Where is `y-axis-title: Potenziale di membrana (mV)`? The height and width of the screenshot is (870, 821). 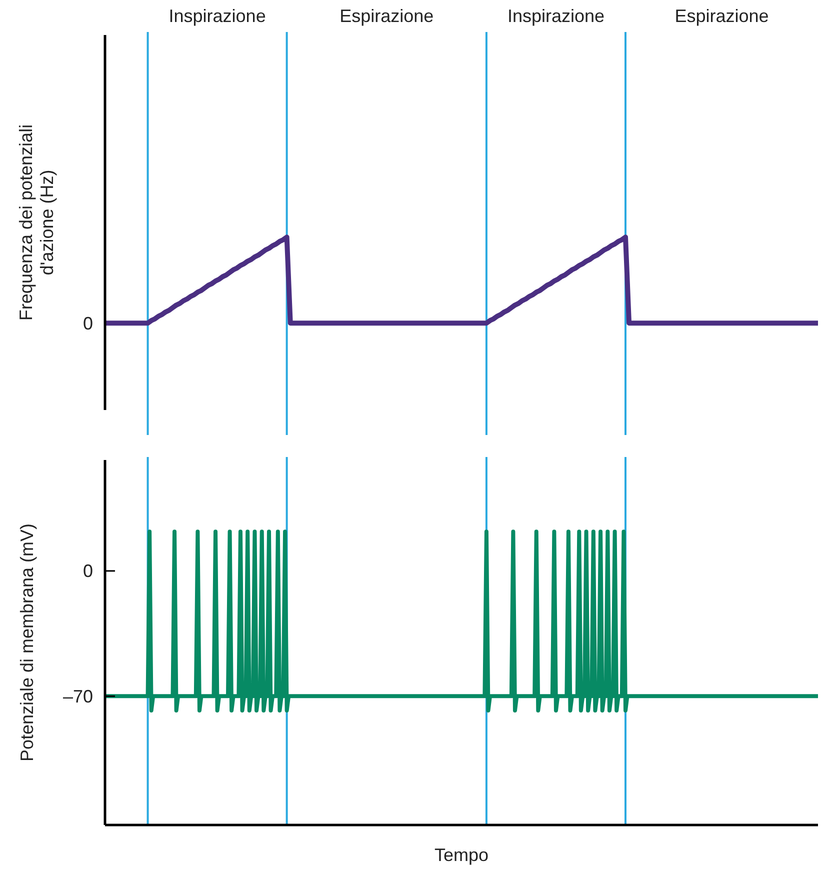
y-axis-title: Potenziale di membrana (mV) is located at coordinates (27, 642).